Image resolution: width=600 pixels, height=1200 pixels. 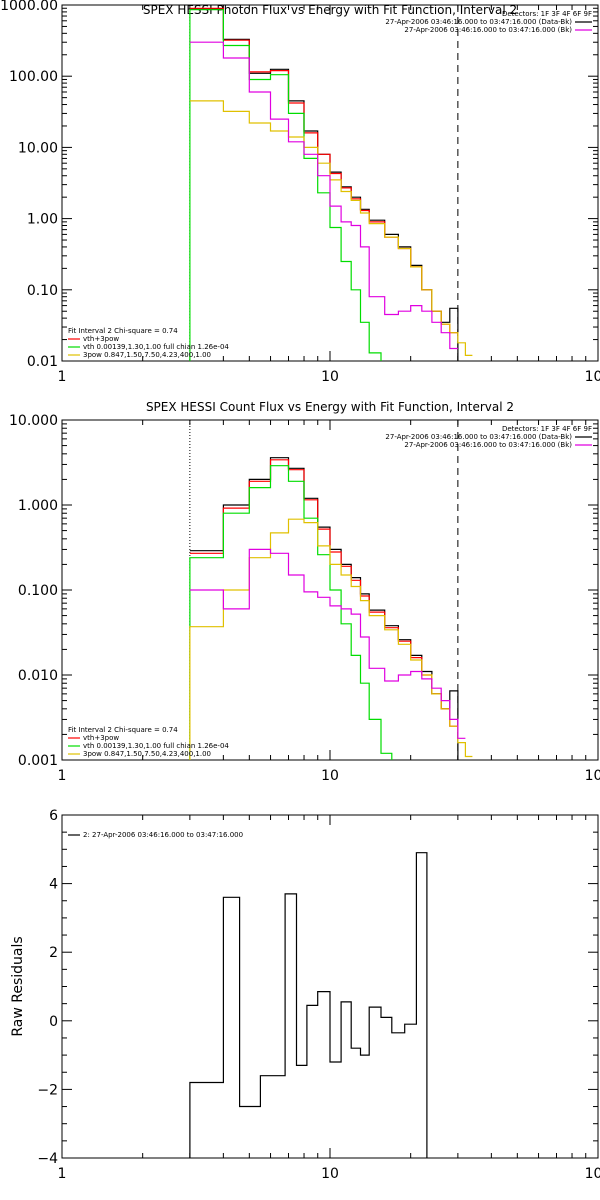 I want to click on y-tick-label: 0.01, so click(x=42, y=362).